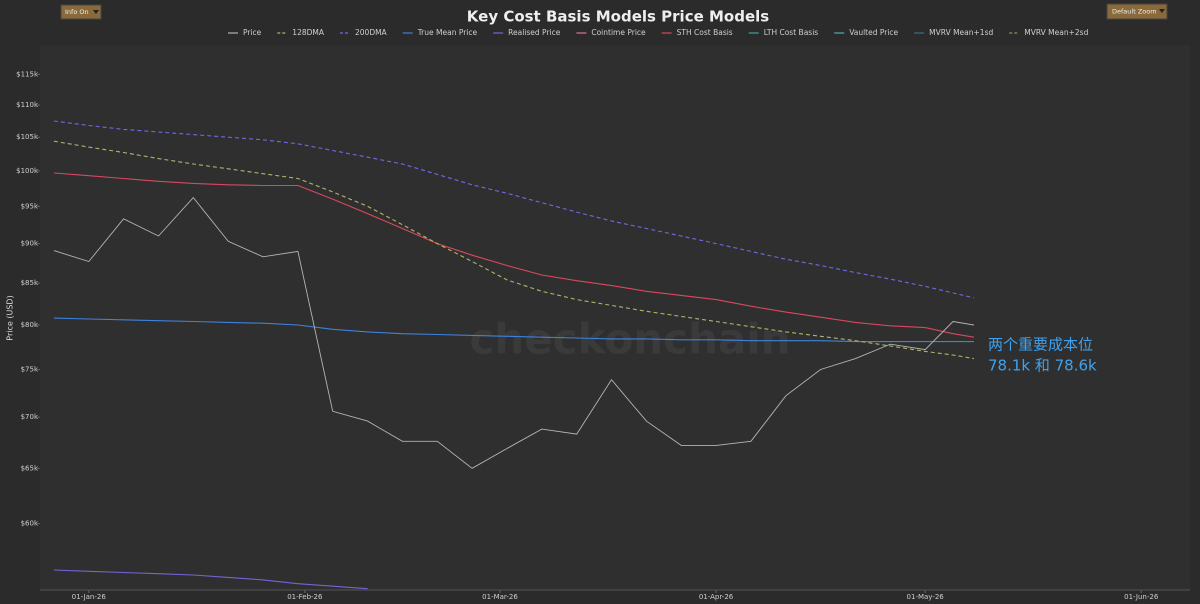  I want to click on info-toggle: Info On, so click(81, 12).